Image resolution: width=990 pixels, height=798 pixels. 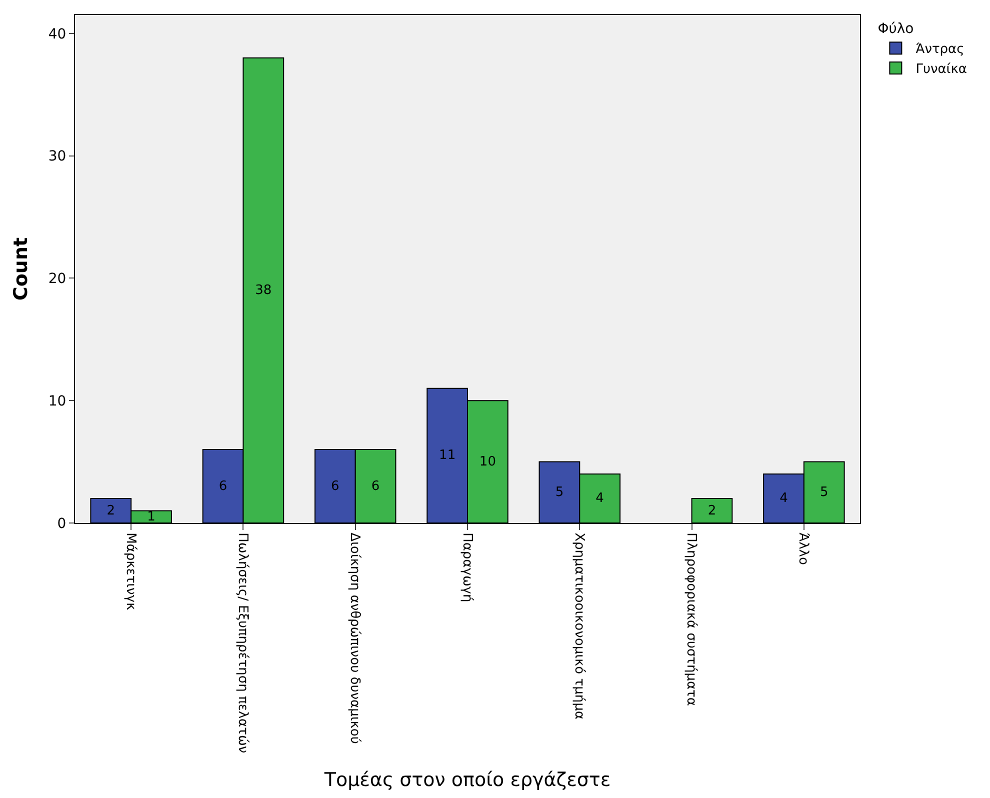 What do you see at coordinates (467, 779) in the screenshot?
I see `x-axis-title: Τομέας στον οποίο εργάζεστε` at bounding box center [467, 779].